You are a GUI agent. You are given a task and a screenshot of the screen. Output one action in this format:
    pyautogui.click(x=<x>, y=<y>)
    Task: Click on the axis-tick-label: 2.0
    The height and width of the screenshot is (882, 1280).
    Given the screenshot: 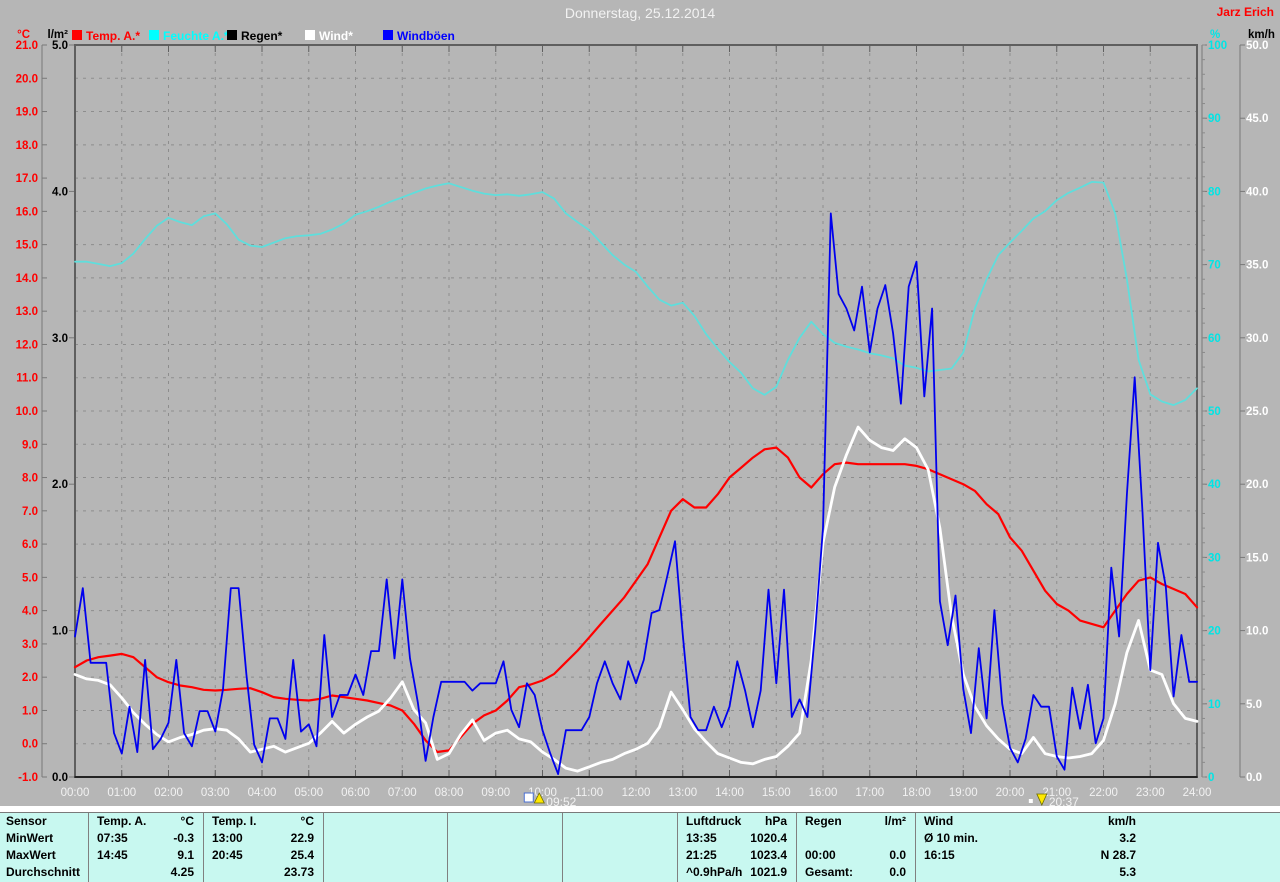 What is the action you would take?
    pyautogui.click(x=60, y=485)
    